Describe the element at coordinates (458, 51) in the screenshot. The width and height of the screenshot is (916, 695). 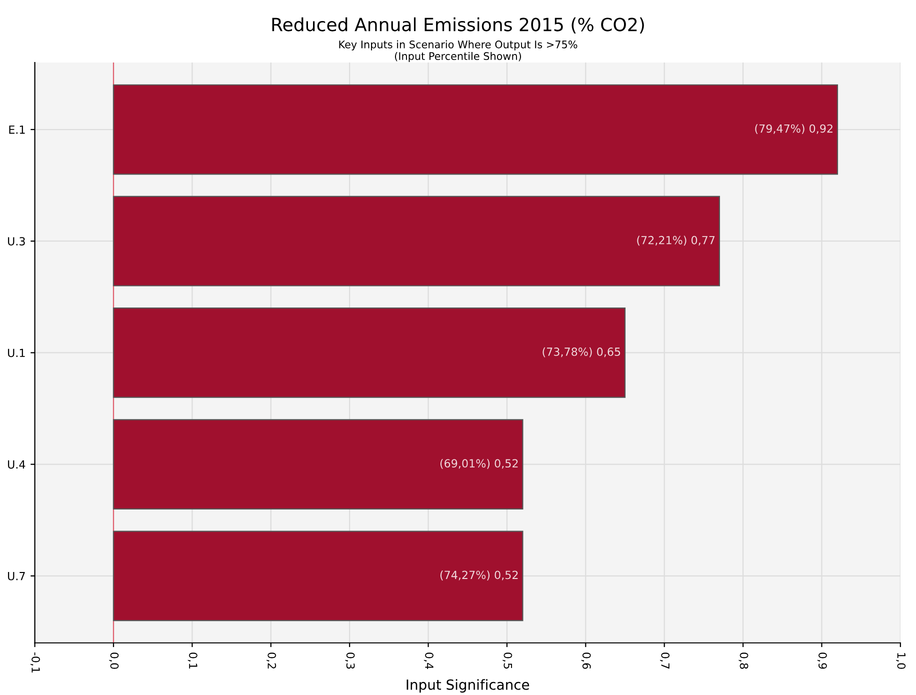
I see `chart-subtitle: Key Inputs in Scenario Where Output Is >75% (Input Percentile Shown)` at that location.